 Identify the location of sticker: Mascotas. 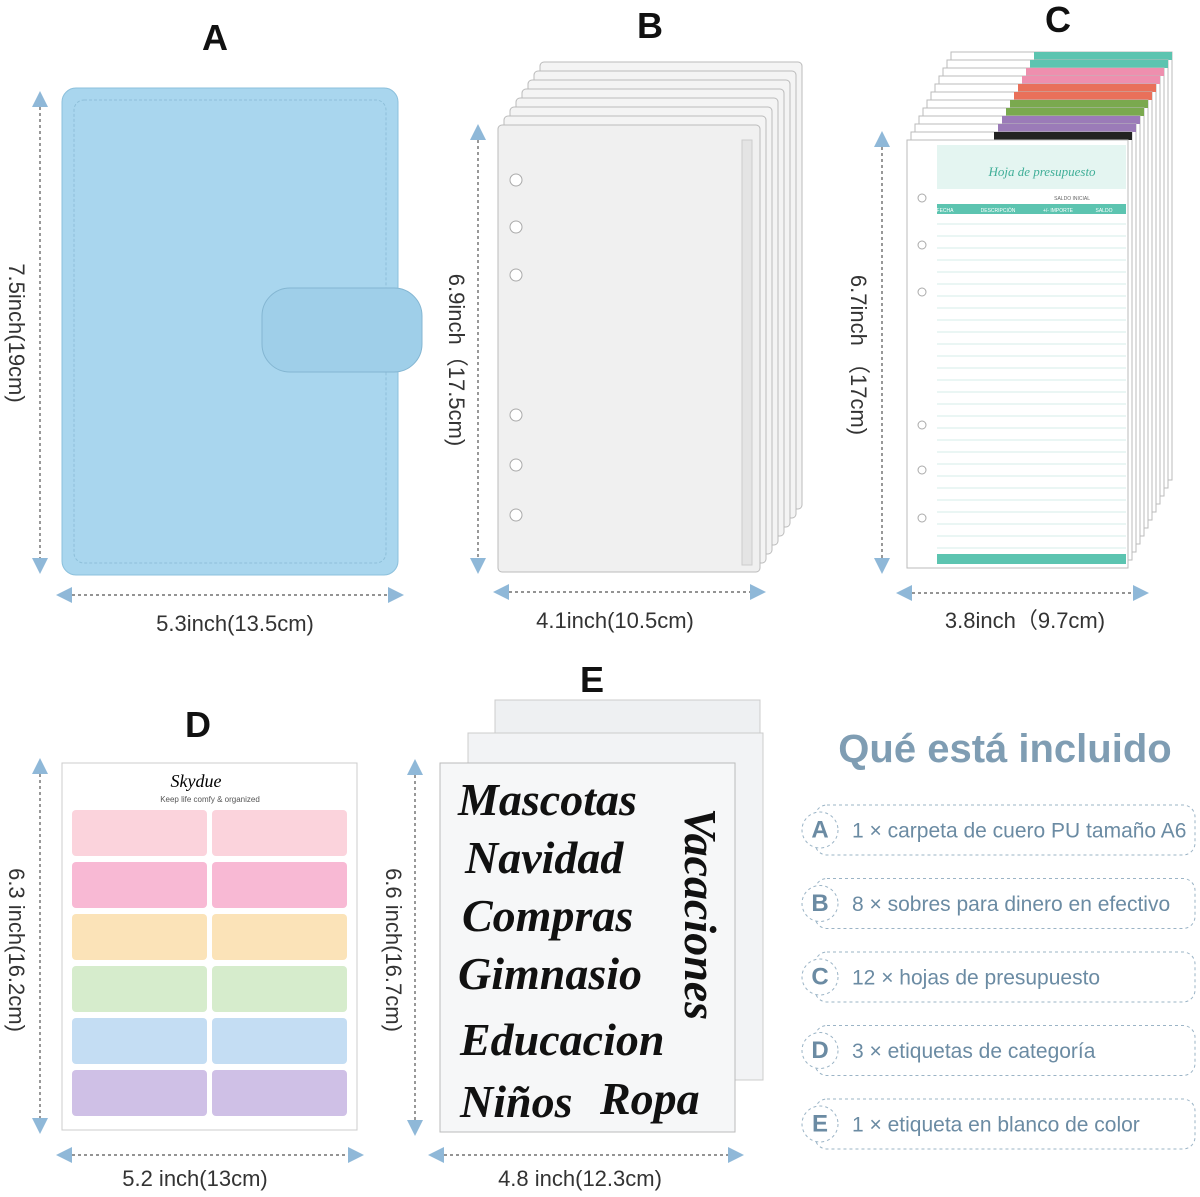
(547, 799).